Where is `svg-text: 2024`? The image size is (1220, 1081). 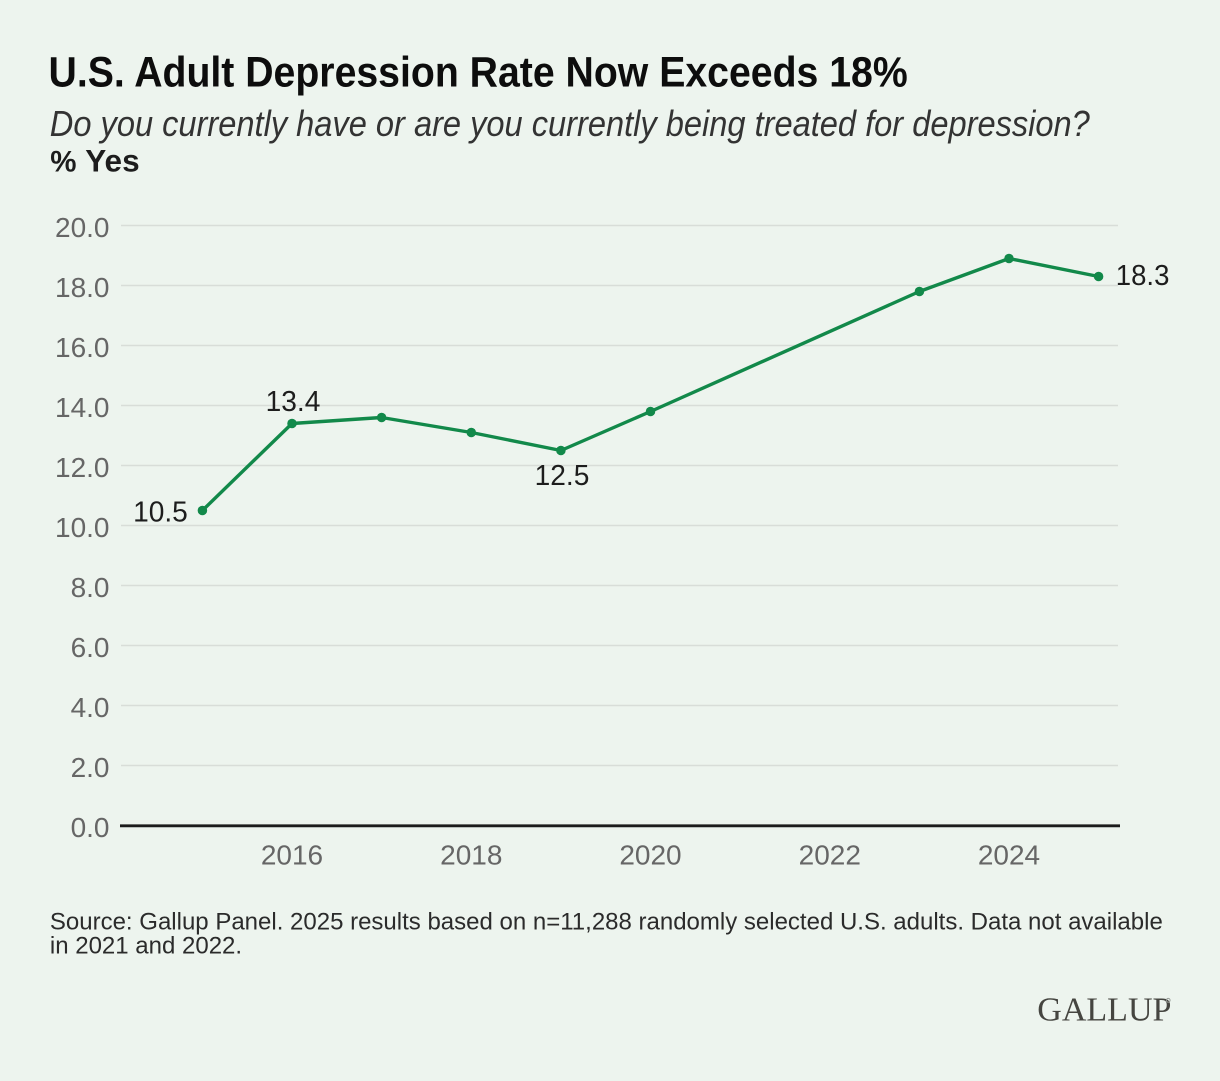 svg-text: 2024 is located at coordinates (1009, 854).